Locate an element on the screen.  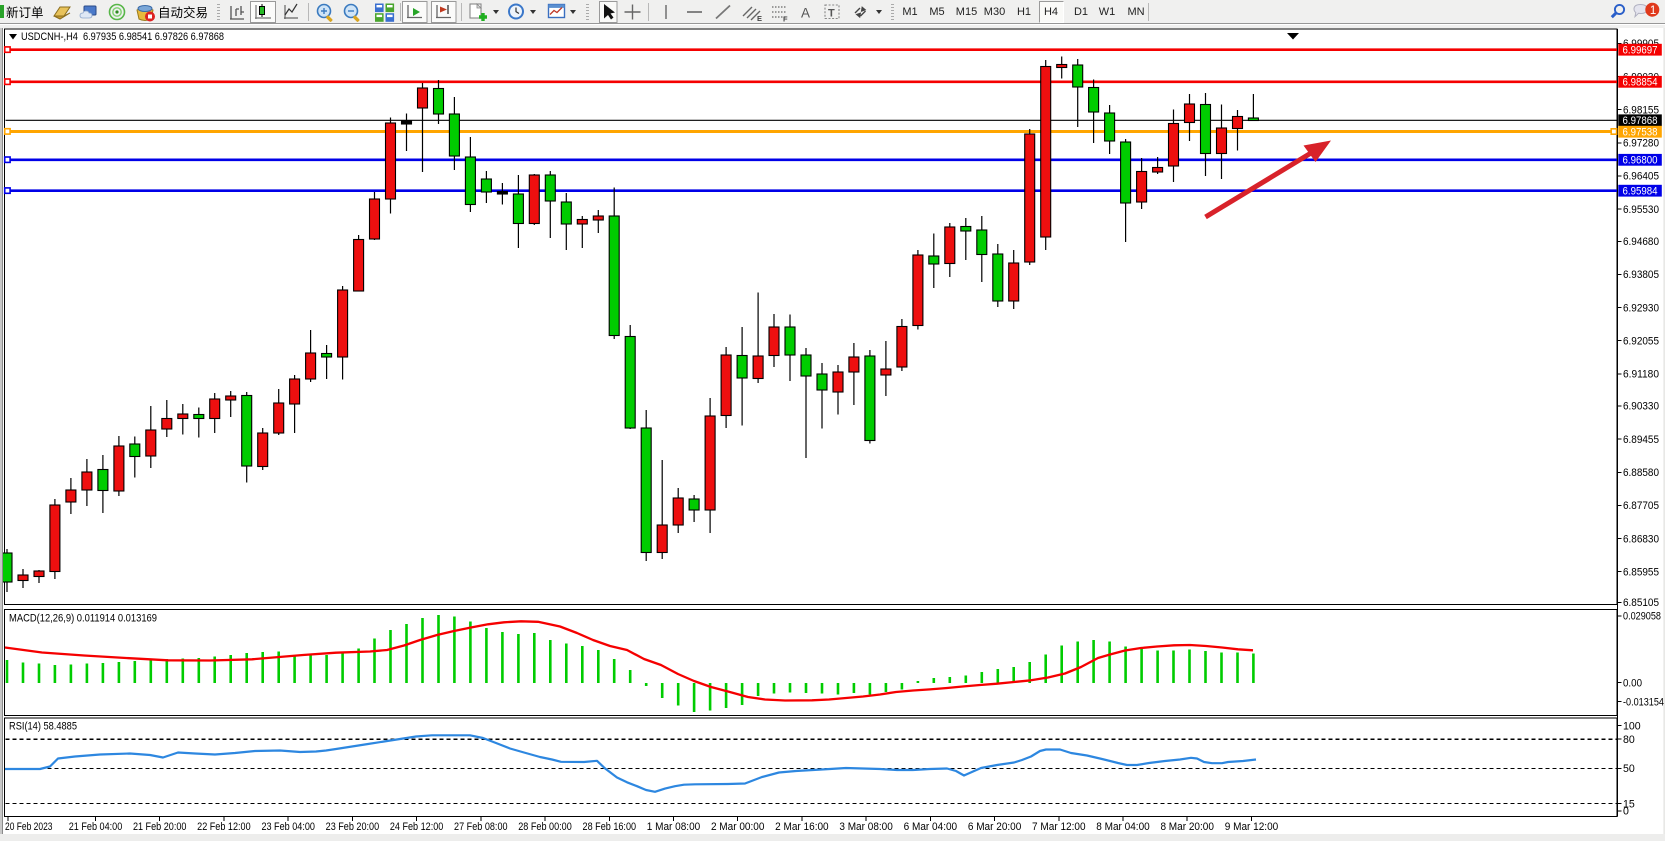
svg-text: E is located at coordinates (759, 18).